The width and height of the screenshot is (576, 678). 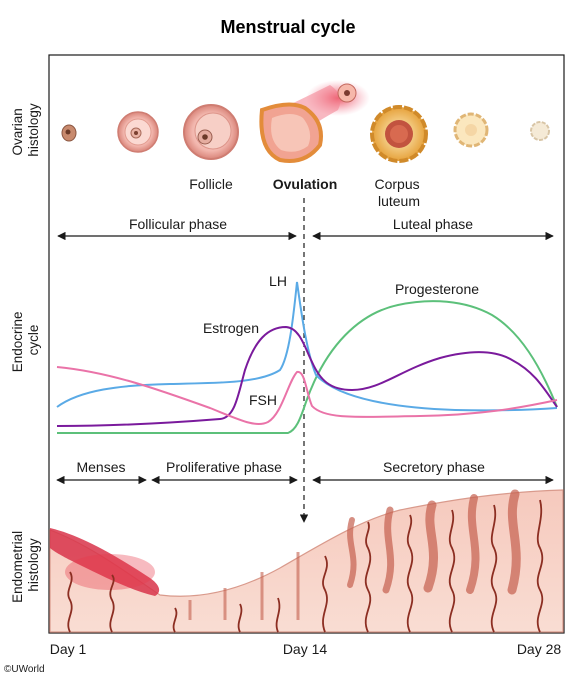 What do you see at coordinates (25, 340) in the screenshot?
I see `endocrine-cycle-label: Endocrine cycle` at bounding box center [25, 340].